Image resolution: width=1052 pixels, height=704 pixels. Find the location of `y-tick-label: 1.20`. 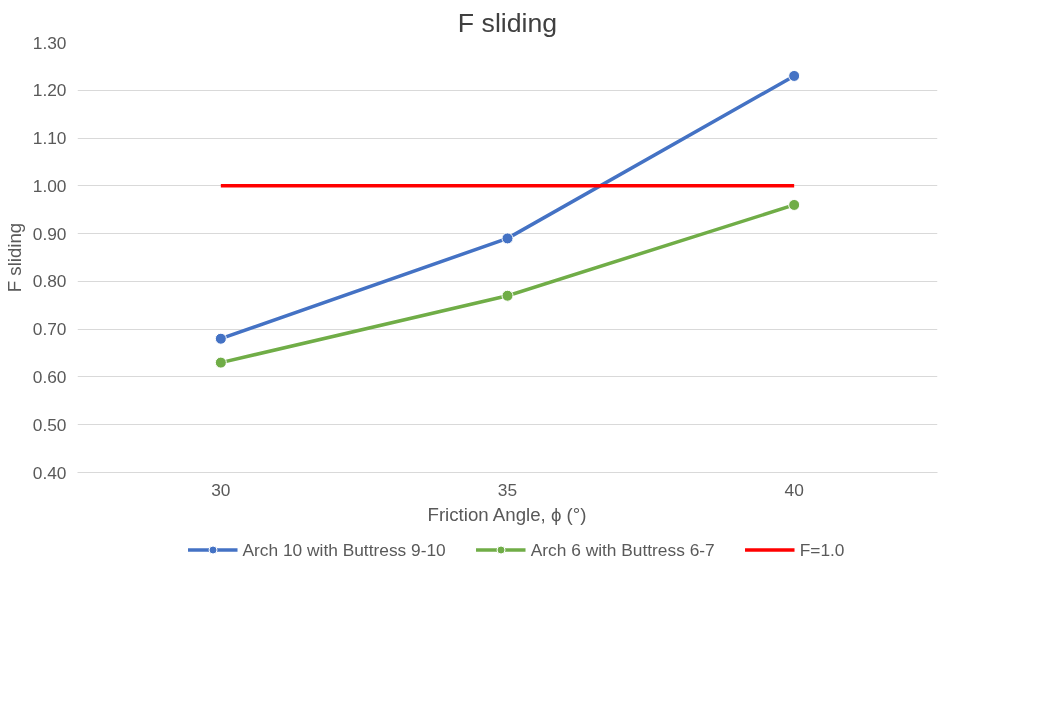

y-tick-label: 1.20 is located at coordinates (49, 90).